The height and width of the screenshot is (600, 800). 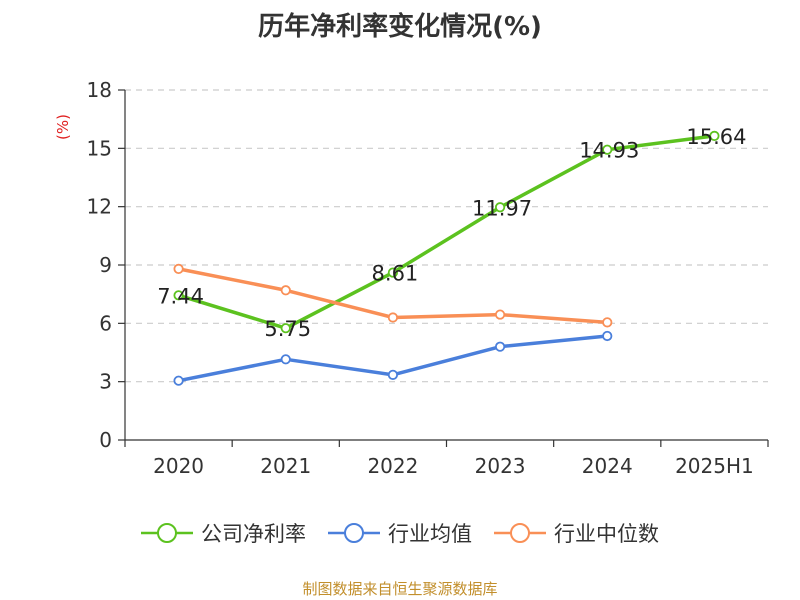 What do you see at coordinates (285, 466) in the screenshot?
I see `x-tick-label: 2021` at bounding box center [285, 466].